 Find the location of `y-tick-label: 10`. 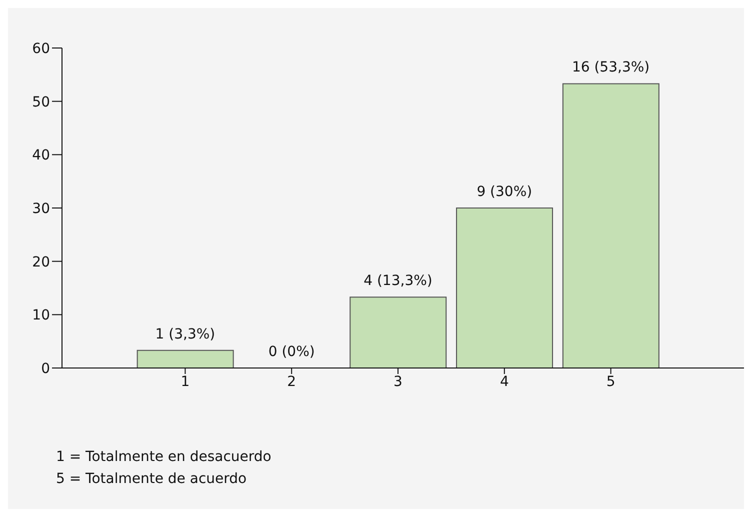

y-tick-label: 10 is located at coordinates (41, 316).